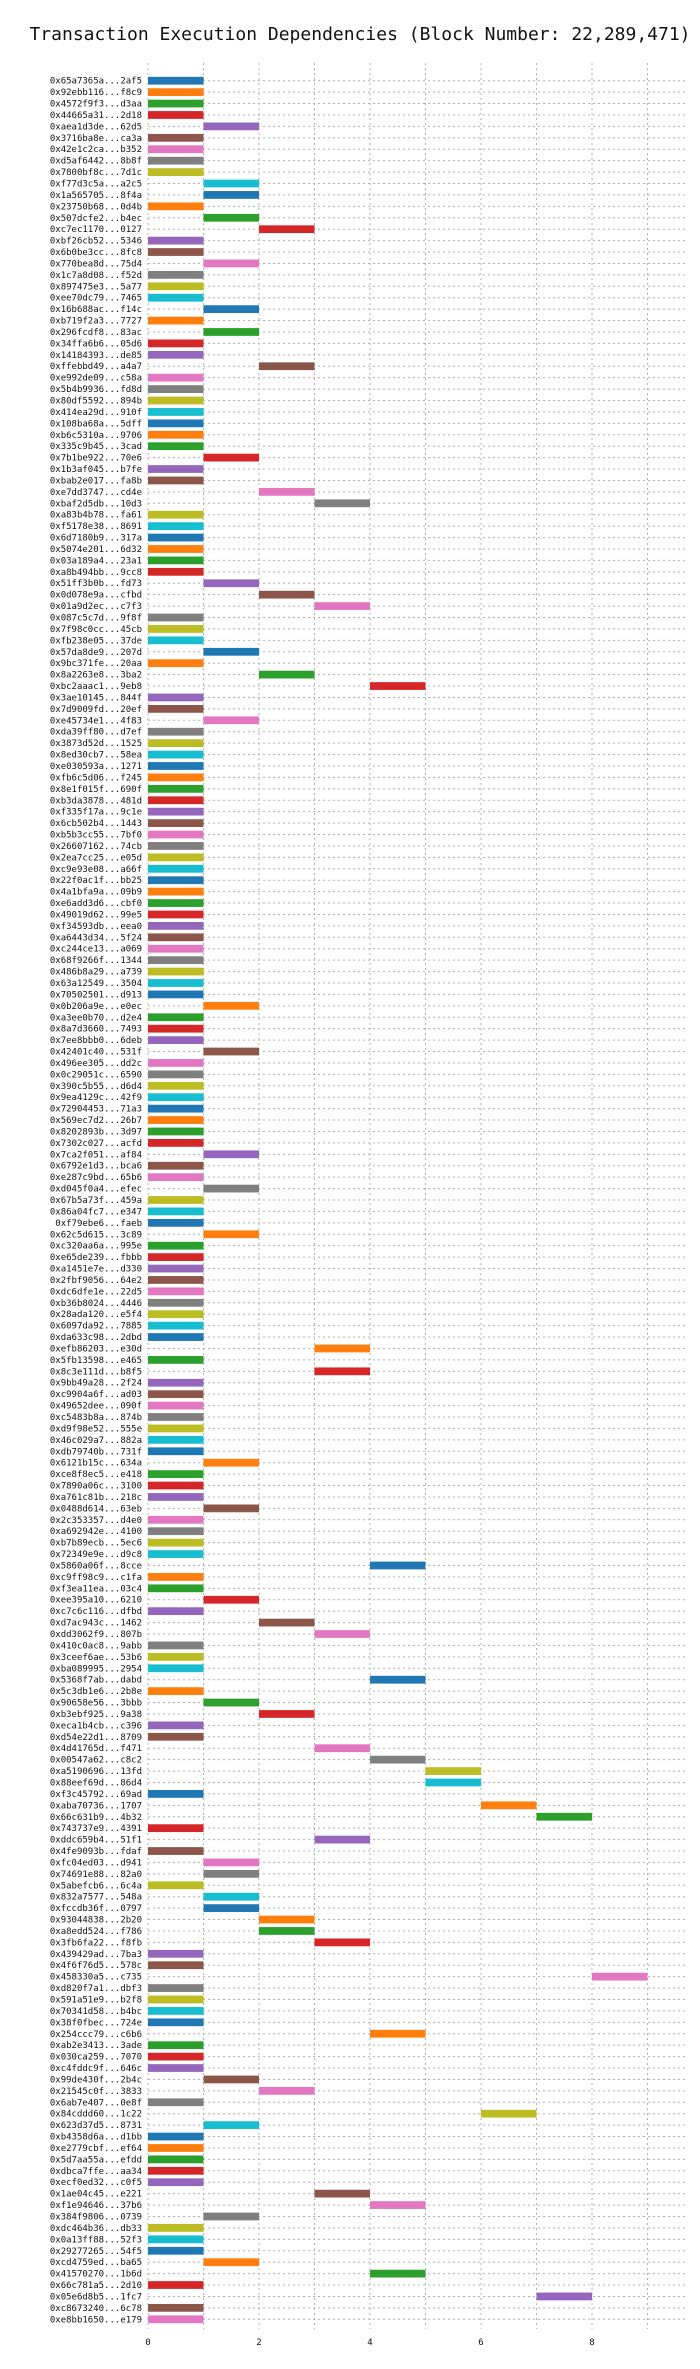 Image resolution: width=700 pixels, height=2369 pixels. I want to click on y-tick-label: 0x5abefcb6...6c4a, so click(96, 1886).